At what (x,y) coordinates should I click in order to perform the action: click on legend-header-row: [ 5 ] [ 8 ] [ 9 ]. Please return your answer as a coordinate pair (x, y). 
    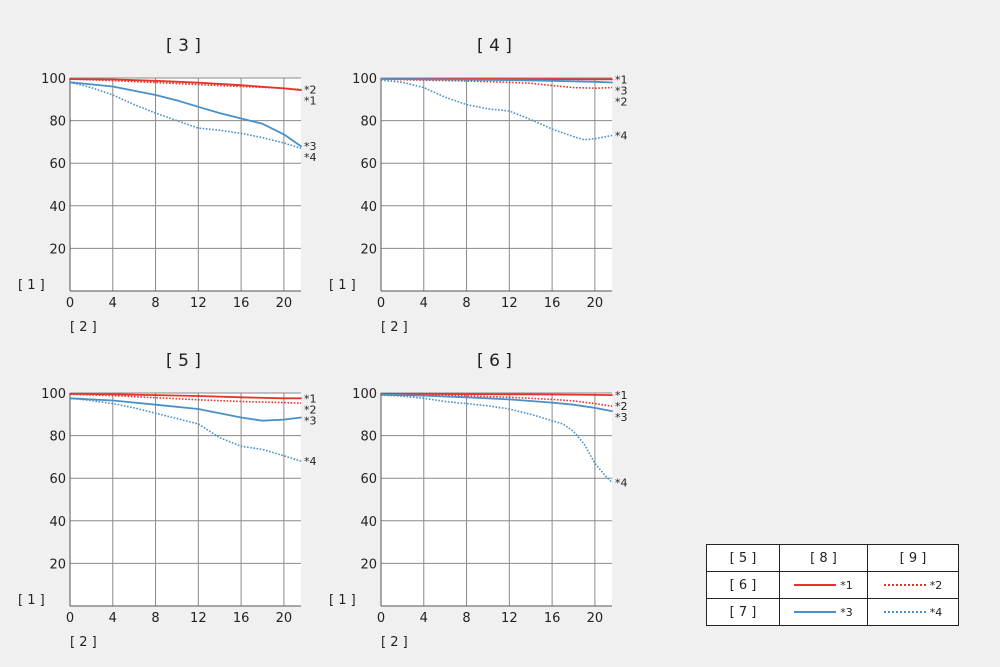
    Looking at the image, I should click on (832, 558).